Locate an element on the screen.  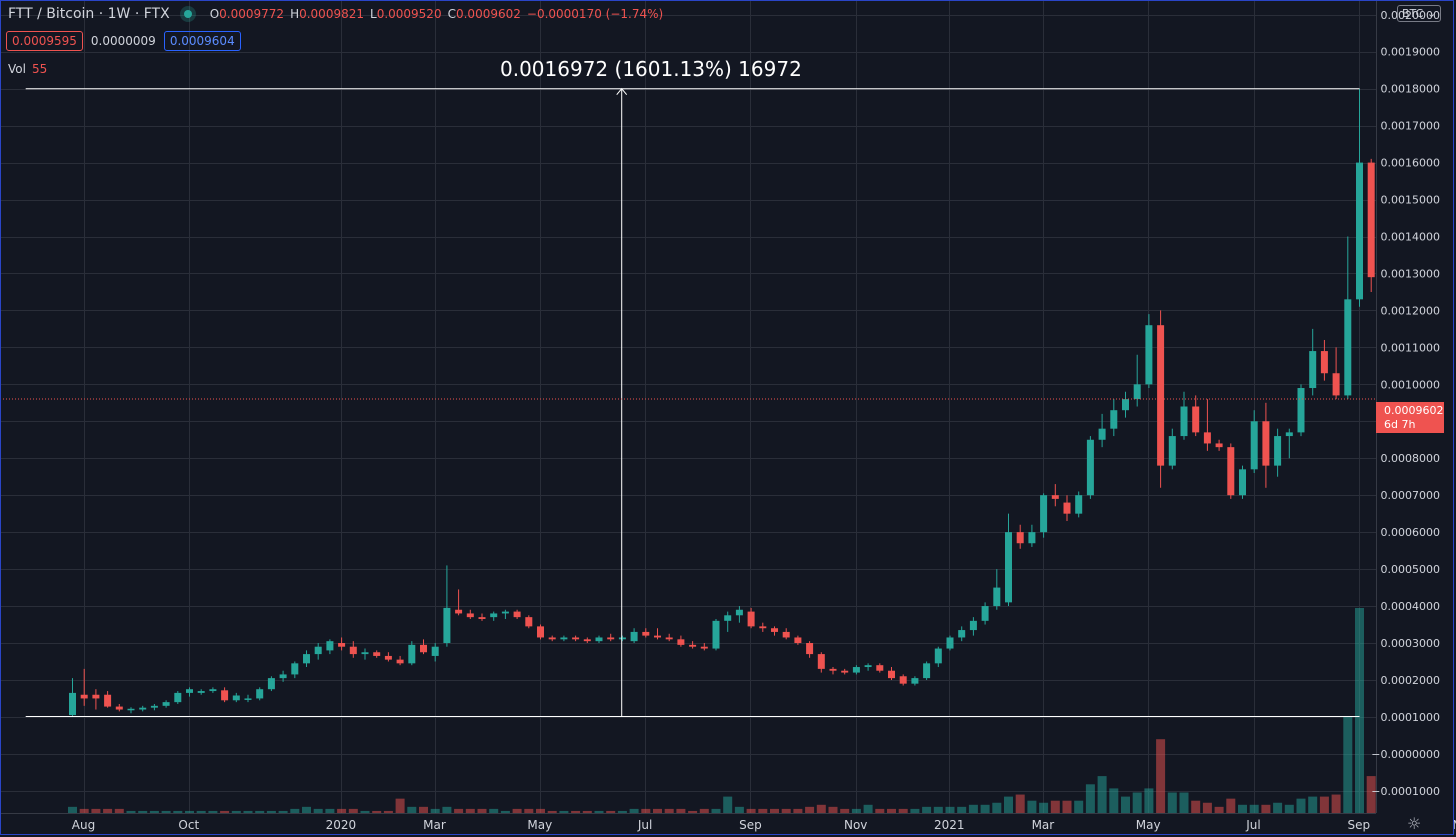
time-tick-label: Mar is located at coordinates (434, 825).